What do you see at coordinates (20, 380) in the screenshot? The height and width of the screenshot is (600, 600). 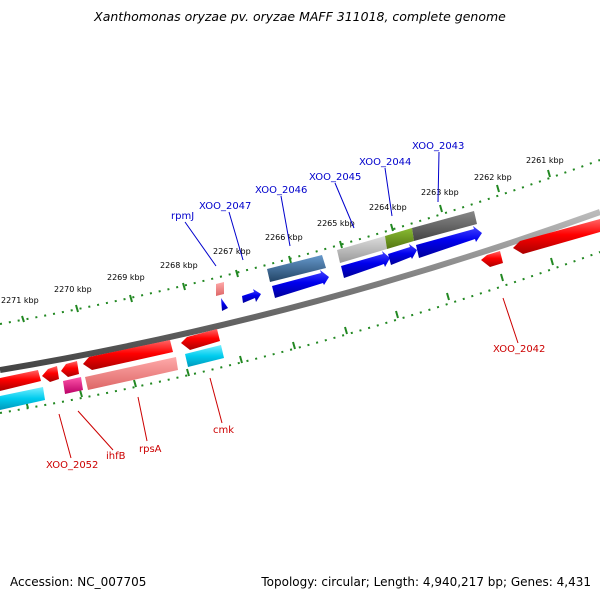 I see `gene-feature-XOO_2052` at bounding box center [20, 380].